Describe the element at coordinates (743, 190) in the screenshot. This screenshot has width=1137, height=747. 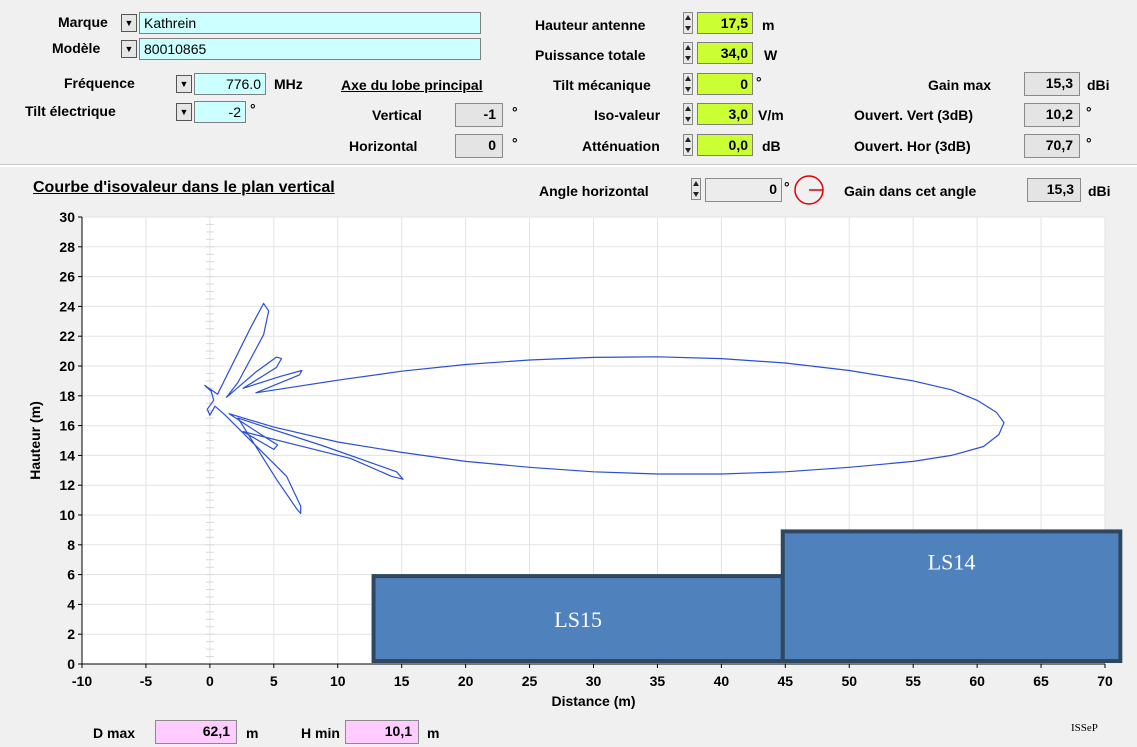
I see `angle-horizontal-field: 0` at that location.